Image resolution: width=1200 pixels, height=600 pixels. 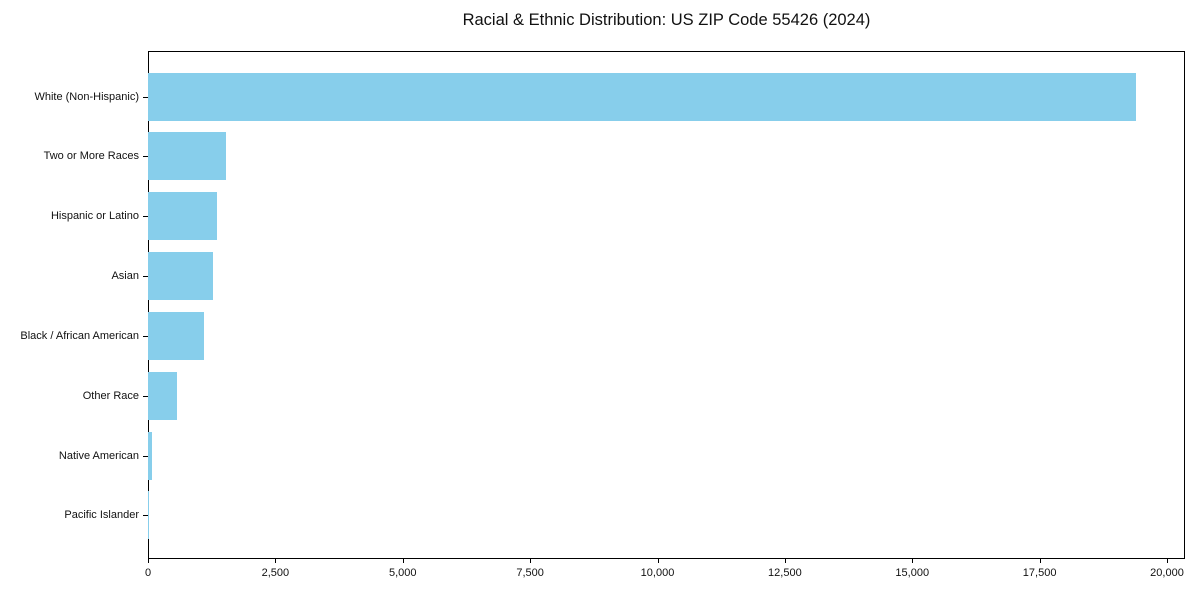 What do you see at coordinates (125, 276) in the screenshot?
I see `y-tick-label: Asian` at bounding box center [125, 276].